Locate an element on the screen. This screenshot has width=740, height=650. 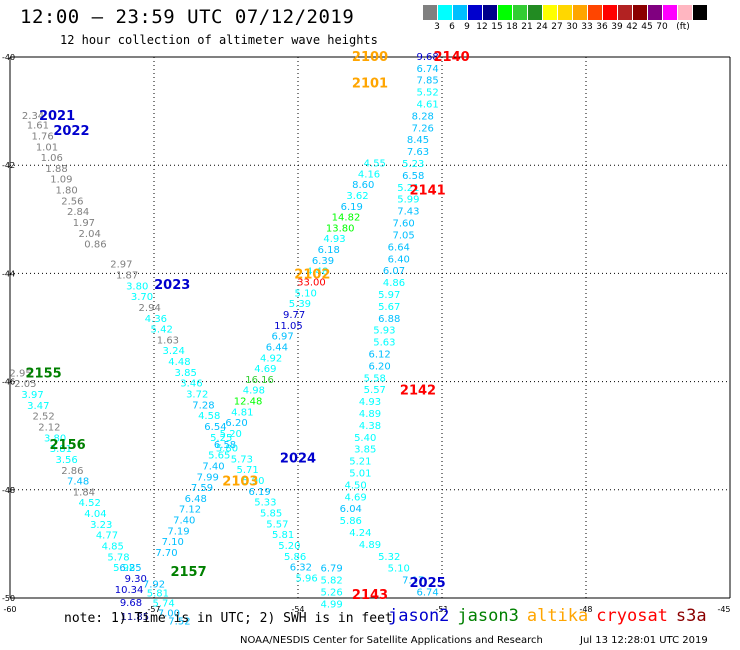
wave-height-value: 9.68 is located at coordinates (131, 603).